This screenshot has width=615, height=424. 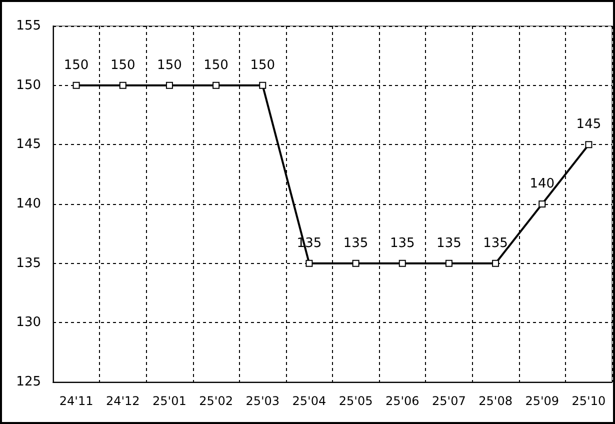 I want to click on y-tick-label: 130, so click(x=28, y=322).